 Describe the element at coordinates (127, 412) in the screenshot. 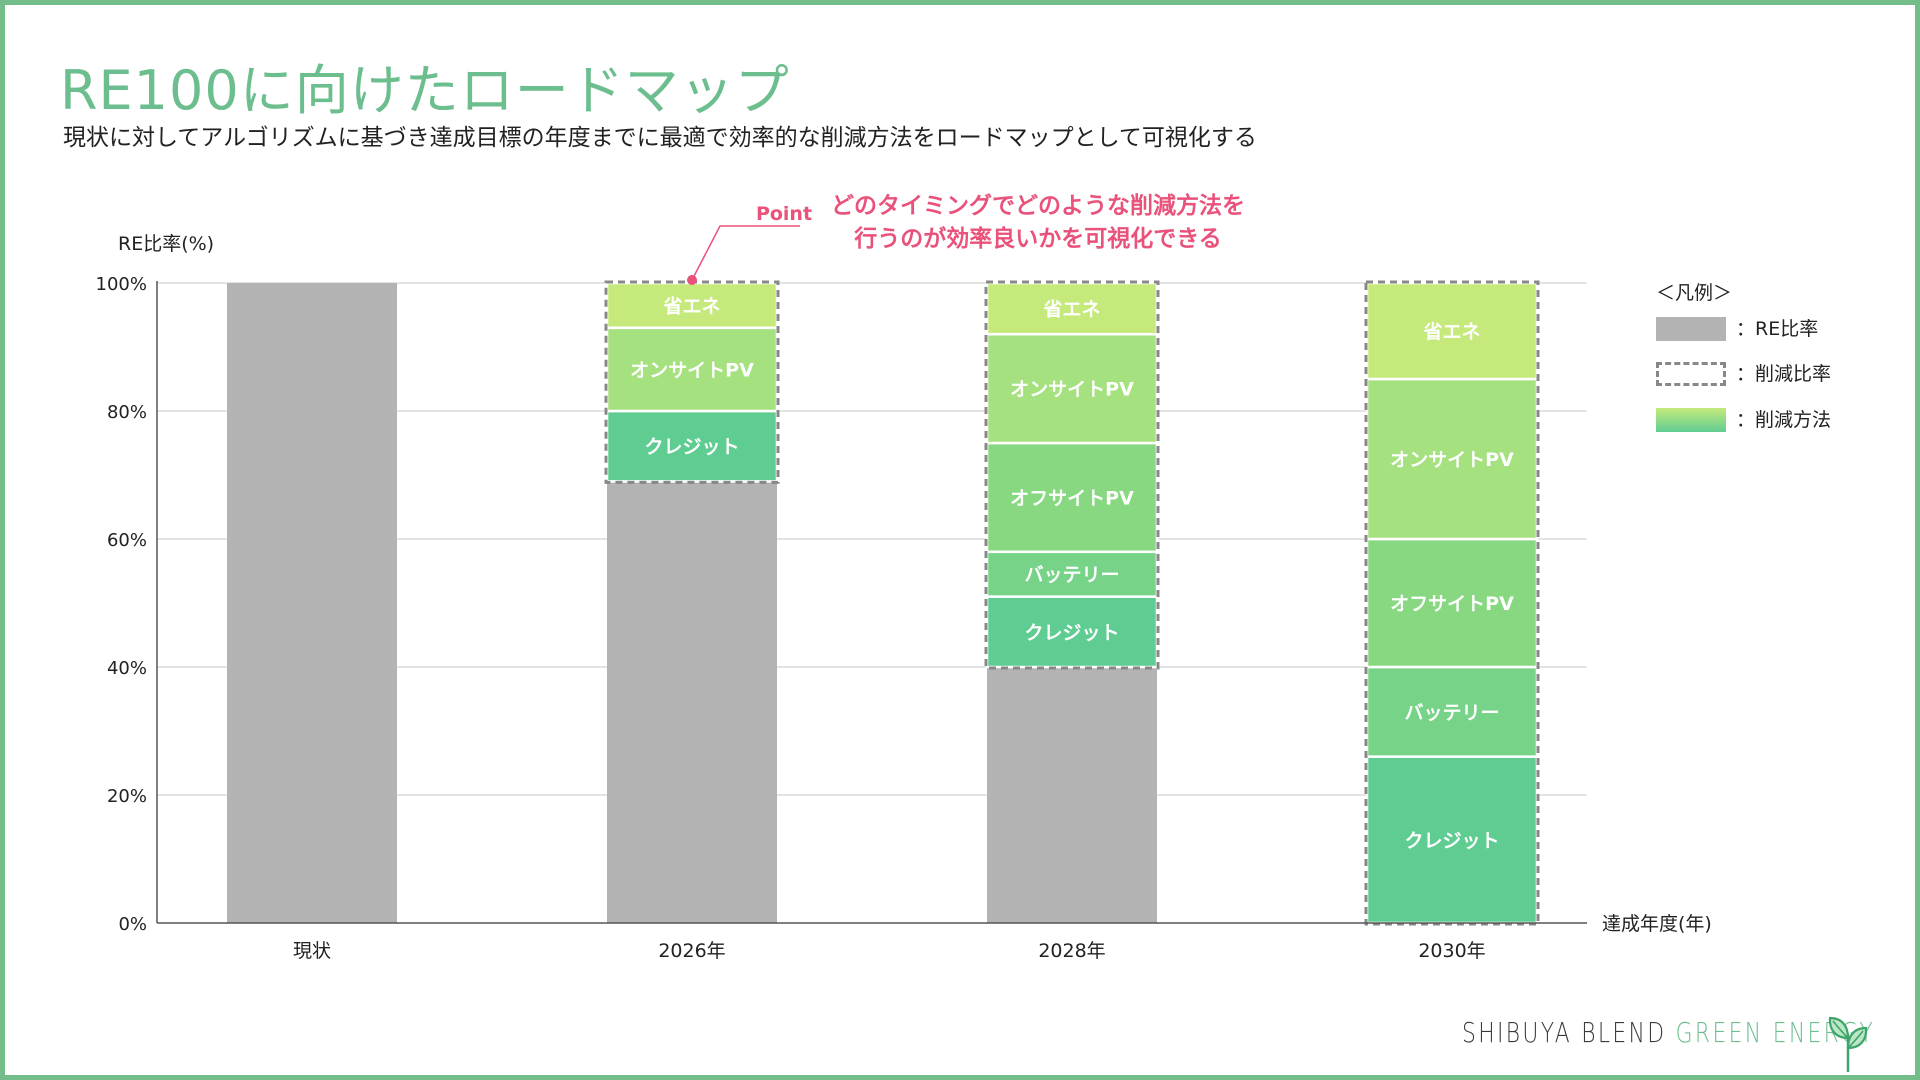

I see `y-tick-label: 80%` at that location.